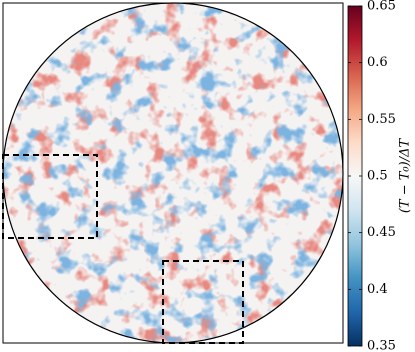 This screenshot has width=415, height=352. I want to click on colorbar-tick-label: 0.4, so click(377, 289).